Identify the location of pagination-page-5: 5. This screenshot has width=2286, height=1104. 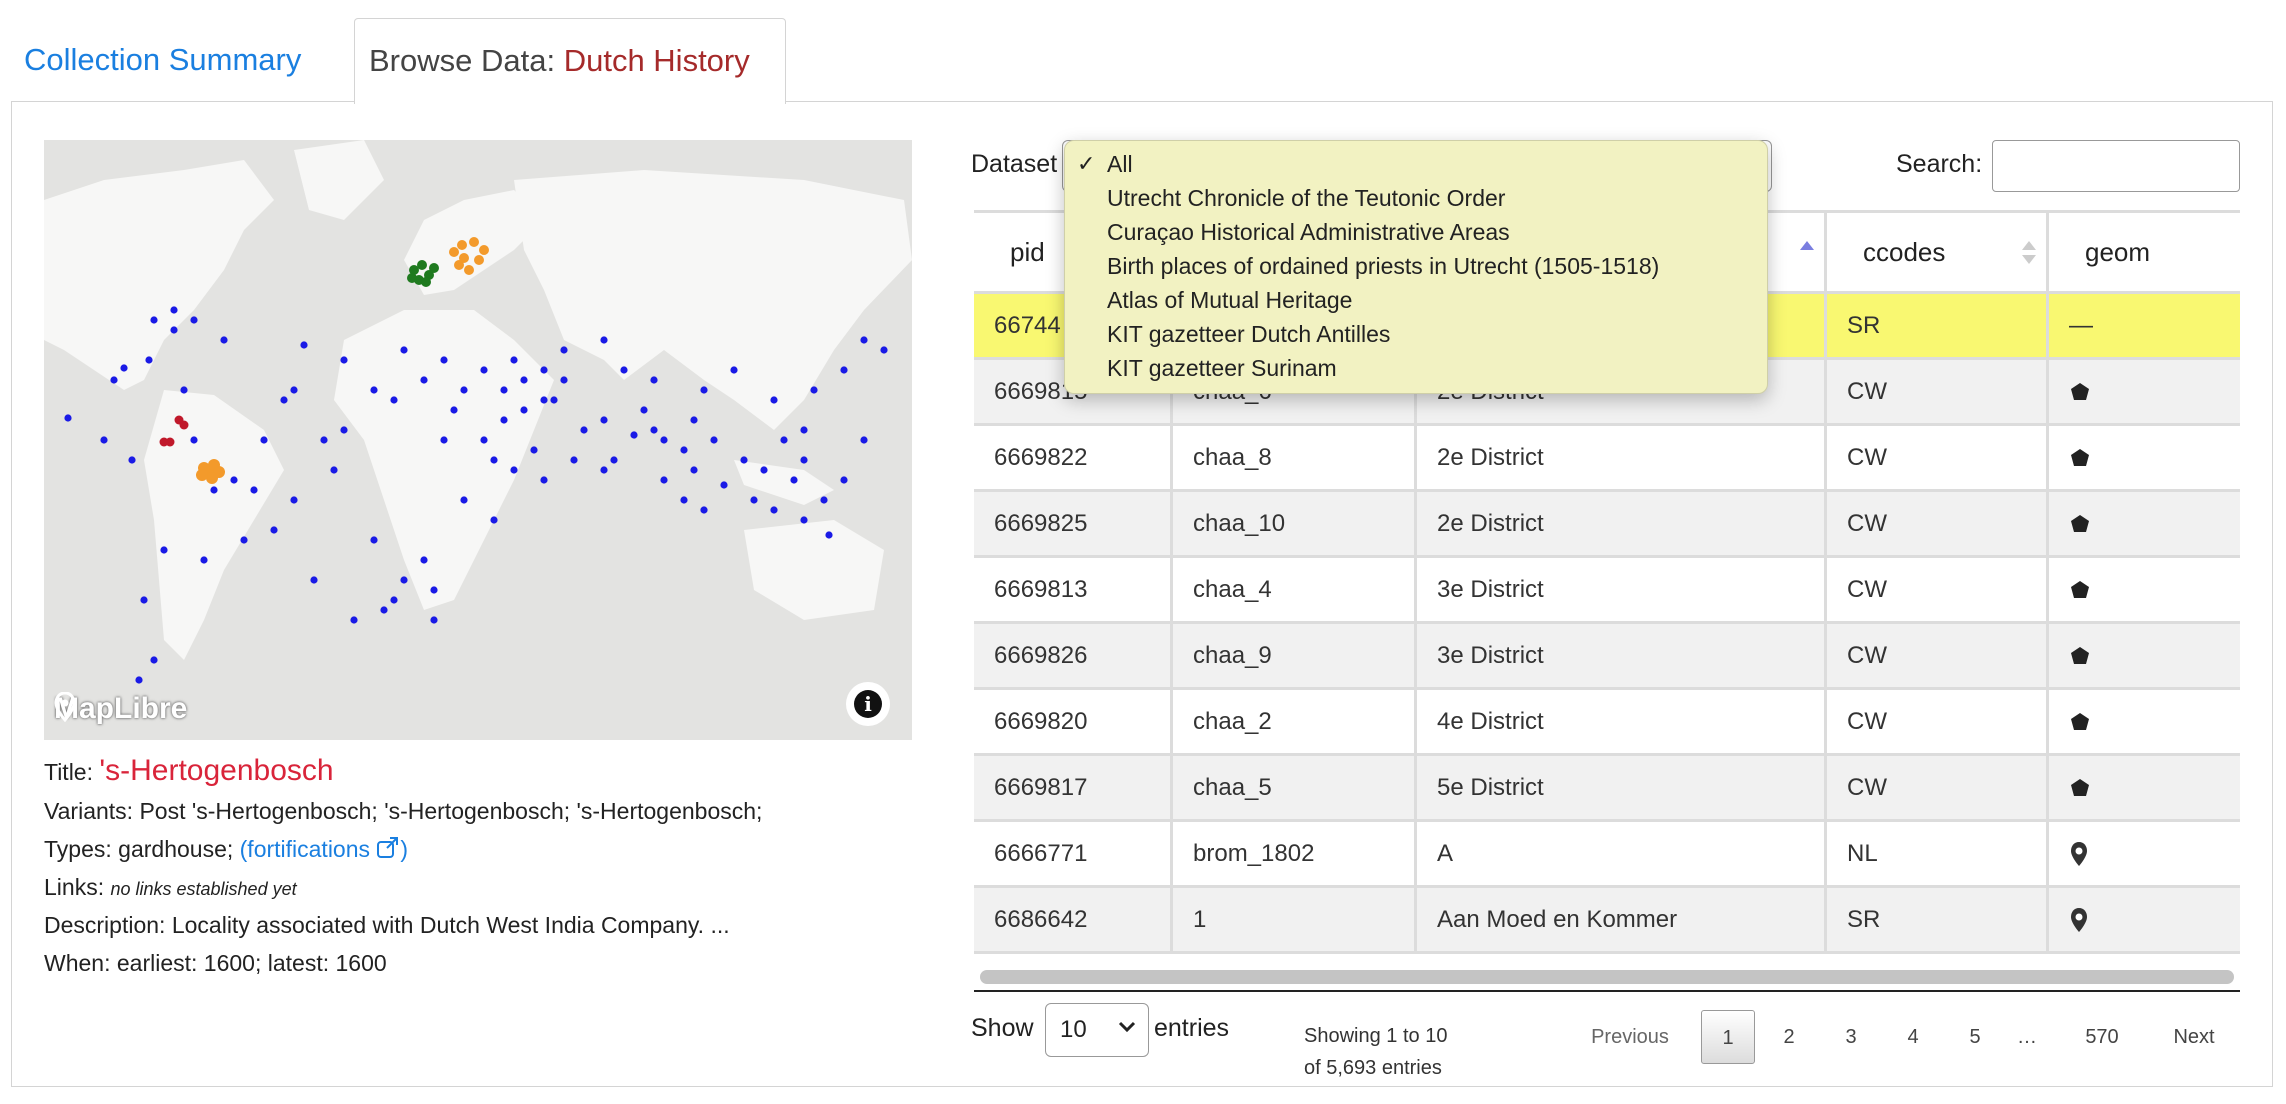
(1975, 1037).